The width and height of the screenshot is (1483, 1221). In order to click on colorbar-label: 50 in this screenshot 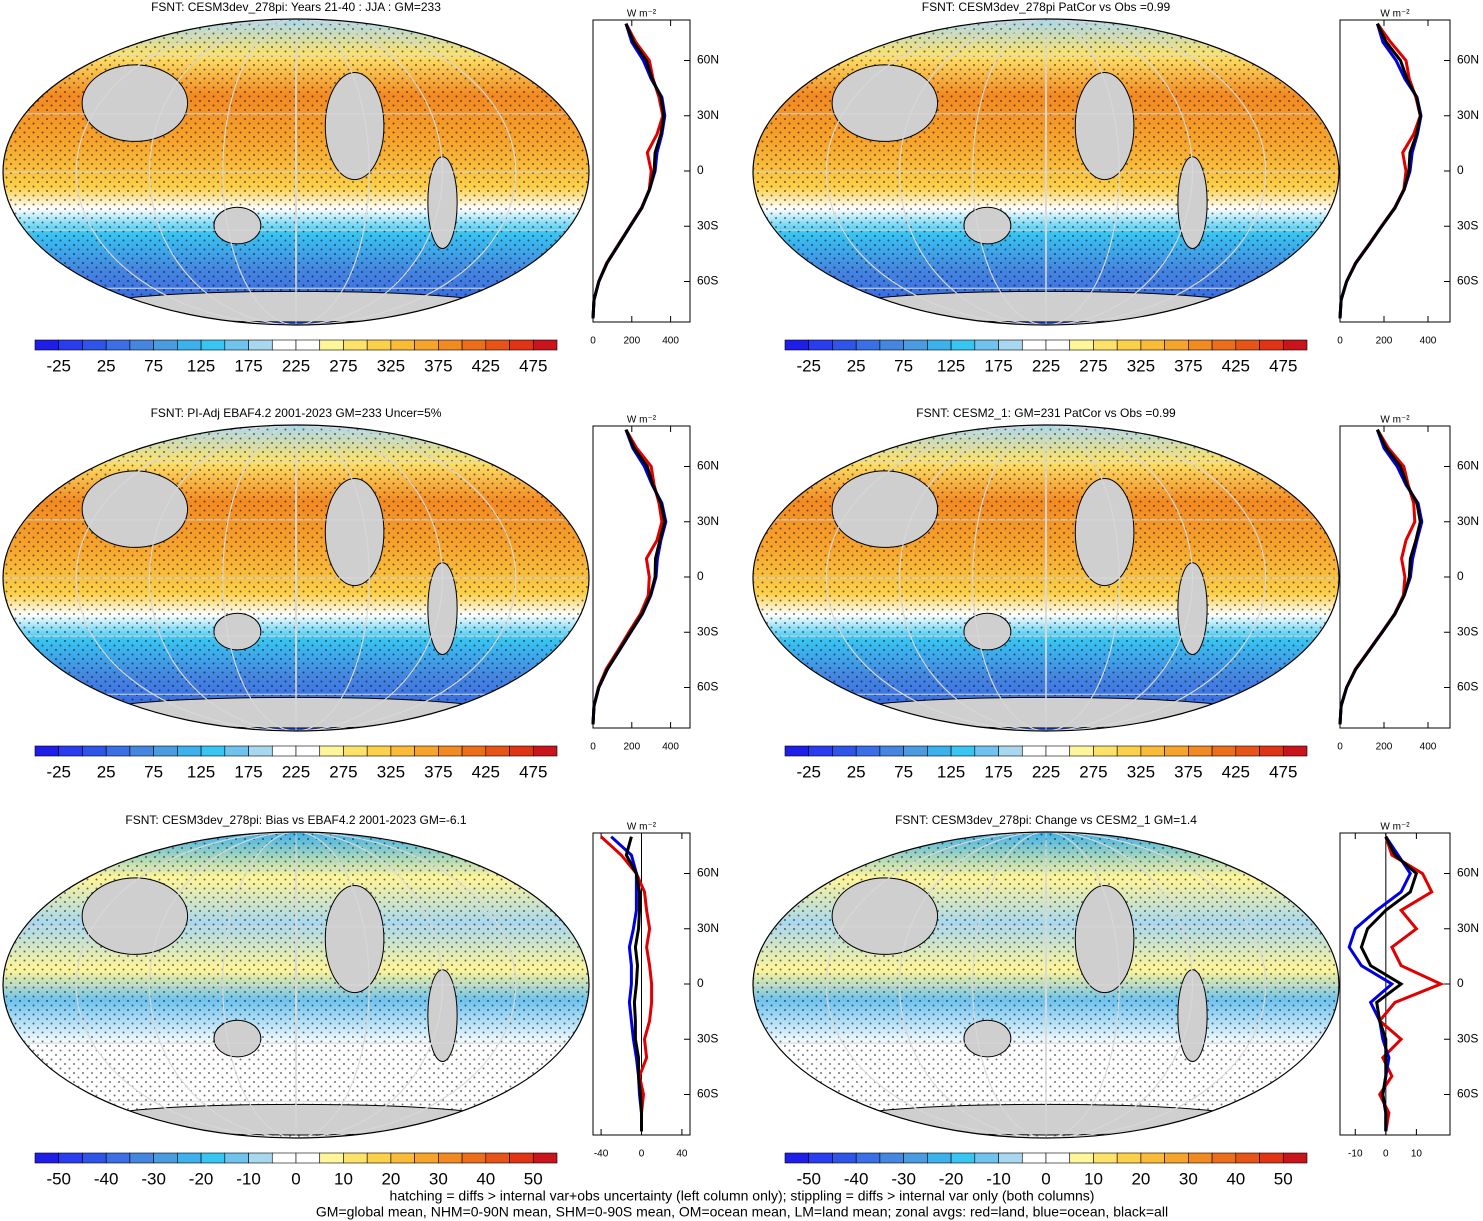, I will do `click(1283, 1178)`.